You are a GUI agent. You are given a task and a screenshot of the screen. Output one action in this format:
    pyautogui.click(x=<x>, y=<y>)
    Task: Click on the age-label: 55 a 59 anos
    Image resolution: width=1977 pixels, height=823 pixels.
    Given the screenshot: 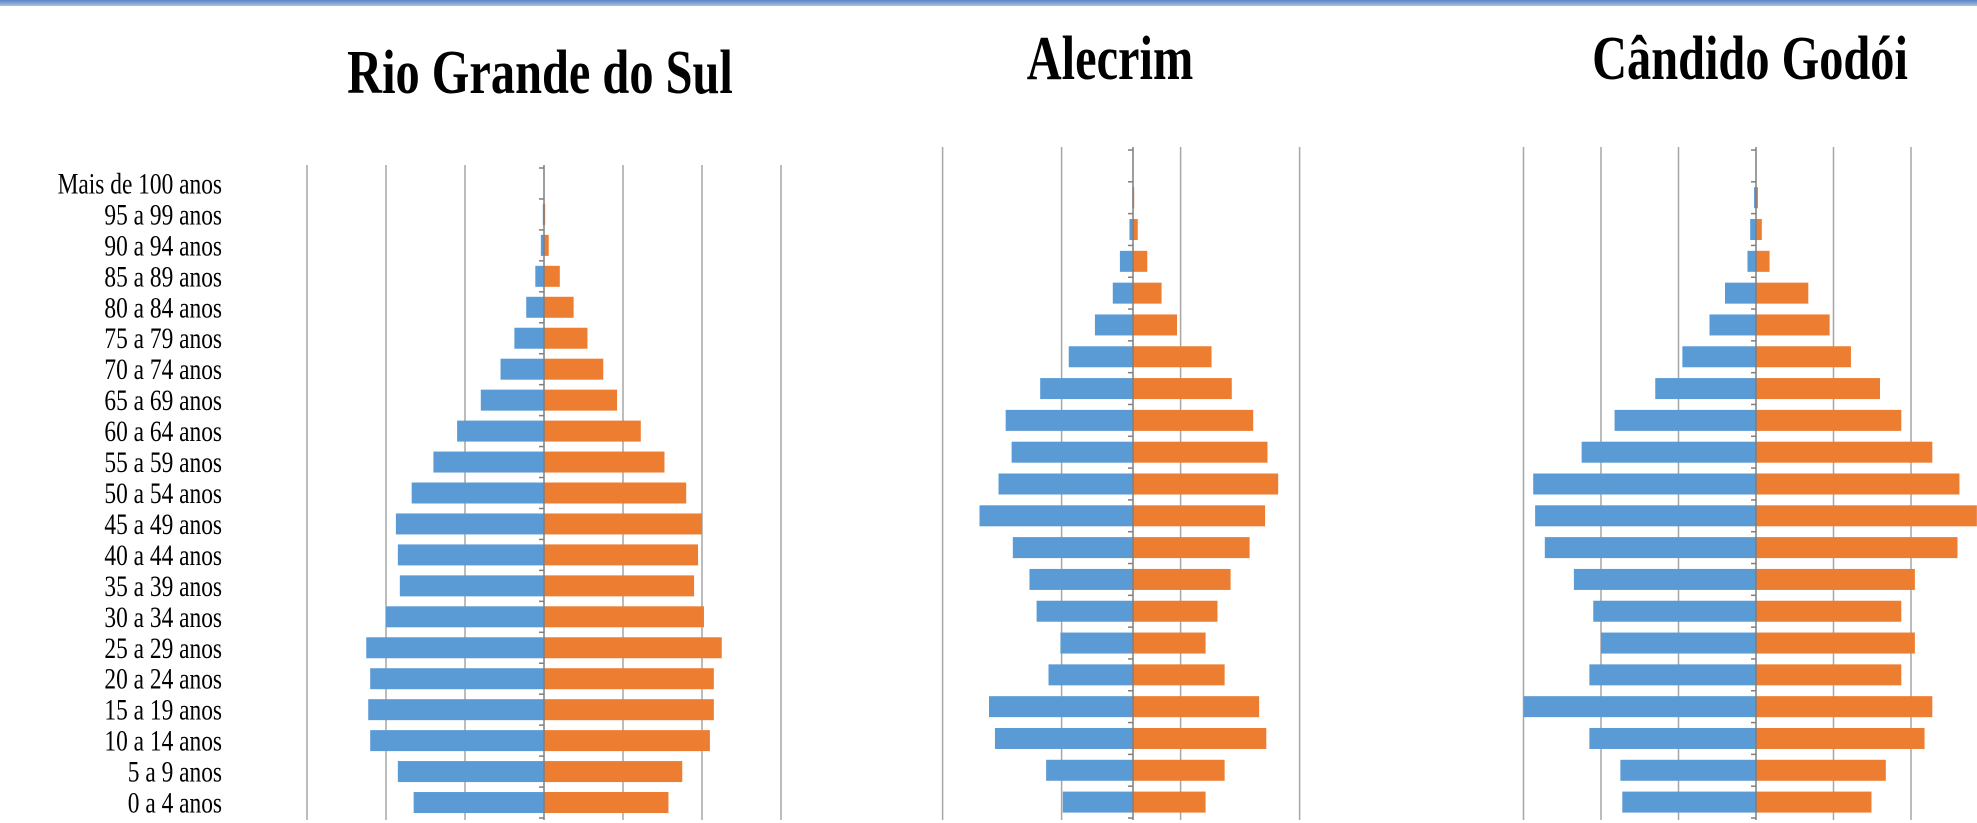 What is the action you would take?
    pyautogui.click(x=163, y=461)
    